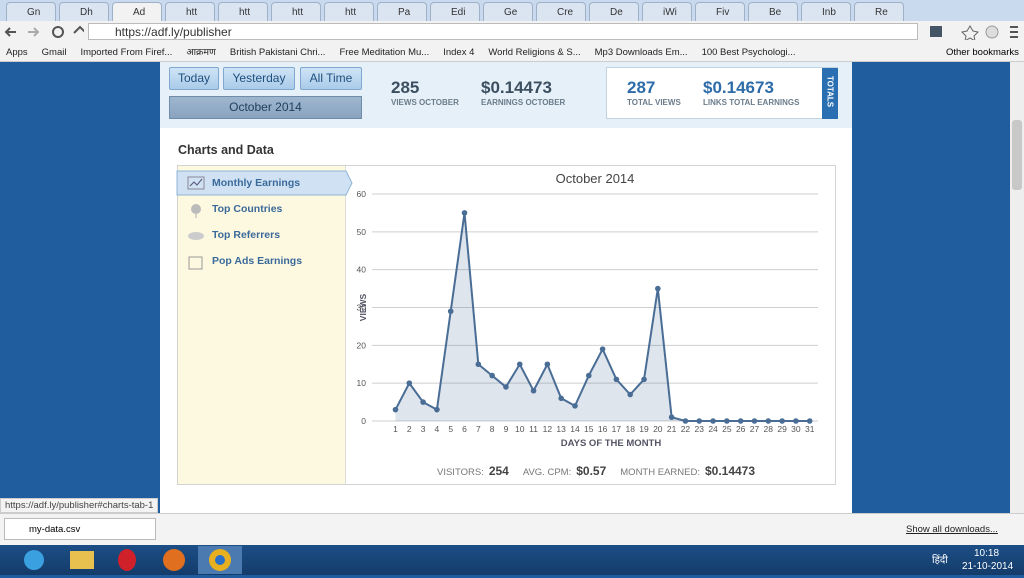 This screenshot has height=578, width=1024. Describe the element at coordinates (611, 443) in the screenshot. I see `x-axis-title: DAYS OF THE MONTH` at that location.